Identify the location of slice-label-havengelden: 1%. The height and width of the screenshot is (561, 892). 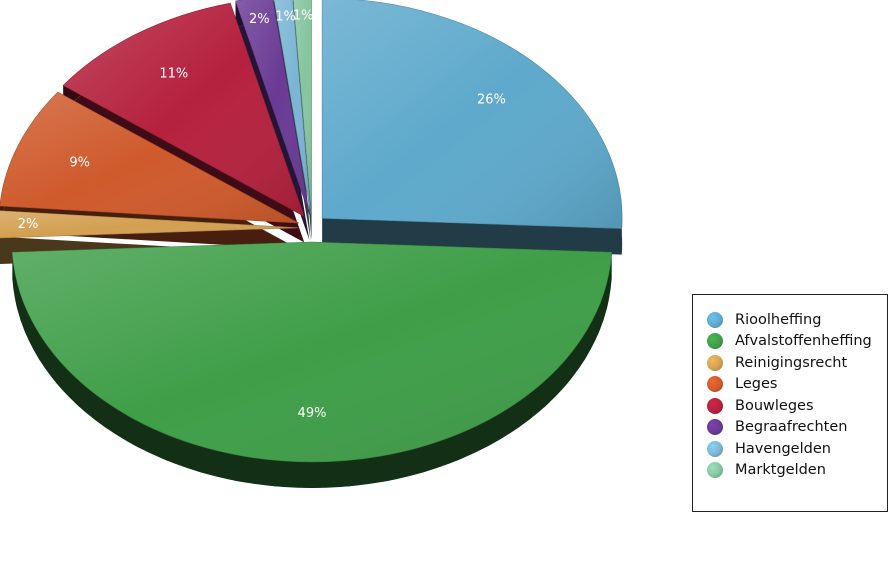
(285, 16).